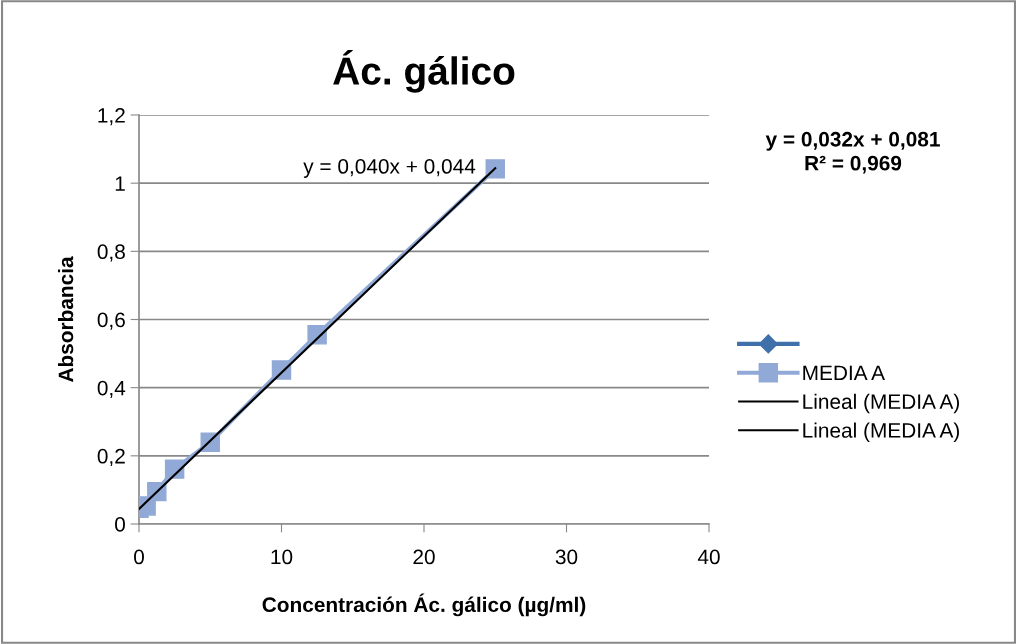  I want to click on legend-label: MEDIA A, so click(844, 373).